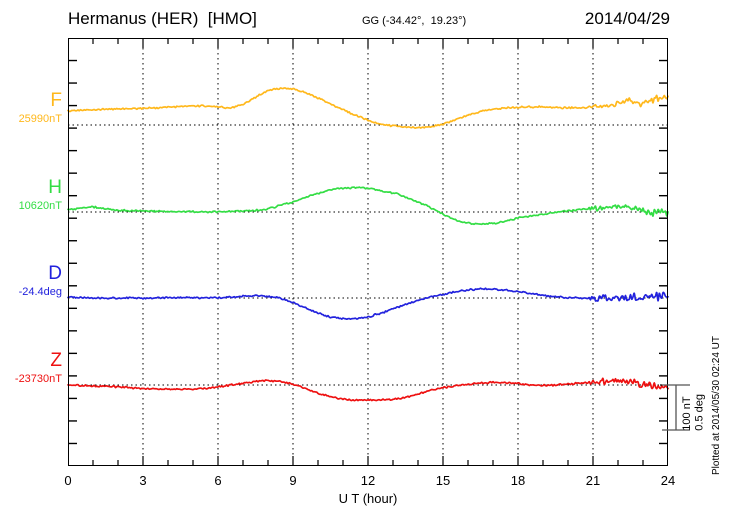 The width and height of the screenshot is (730, 520). I want to click on x-tick-label-3: 3, so click(143, 480).